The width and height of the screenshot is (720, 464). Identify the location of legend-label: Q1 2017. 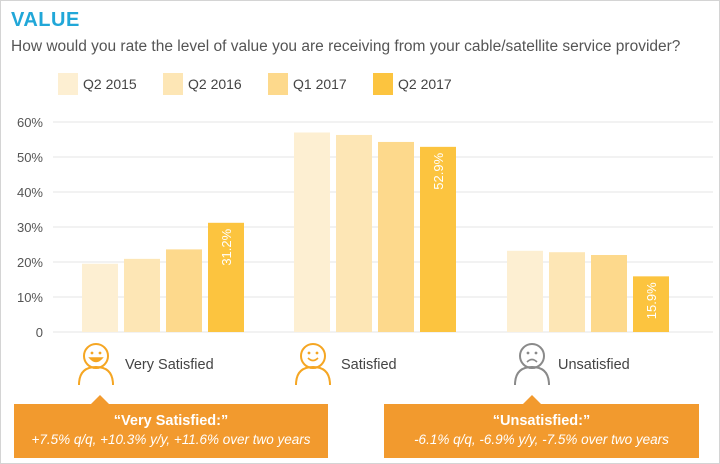
(320, 84).